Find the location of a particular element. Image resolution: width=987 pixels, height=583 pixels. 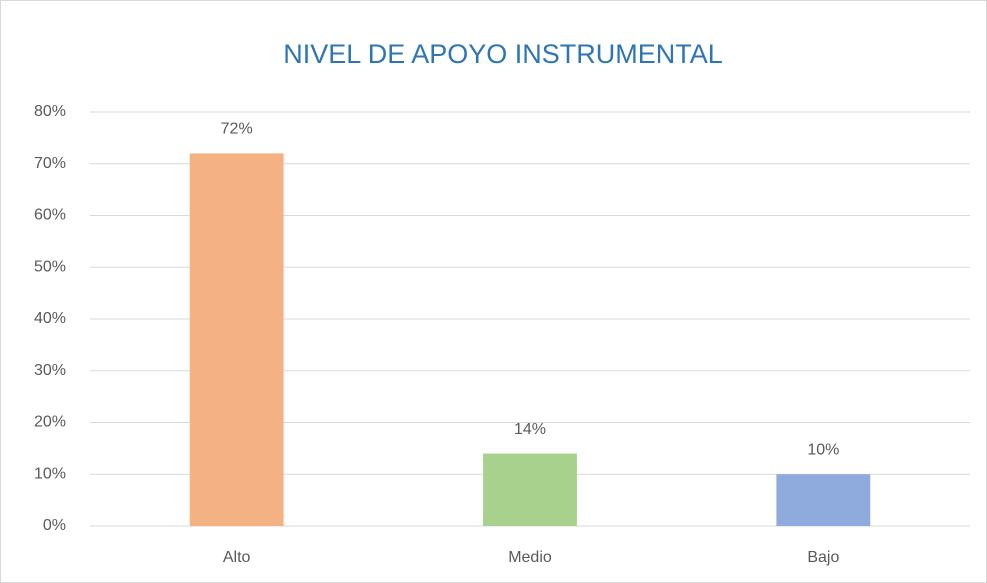

y-tick-label: 80% is located at coordinates (50, 111).